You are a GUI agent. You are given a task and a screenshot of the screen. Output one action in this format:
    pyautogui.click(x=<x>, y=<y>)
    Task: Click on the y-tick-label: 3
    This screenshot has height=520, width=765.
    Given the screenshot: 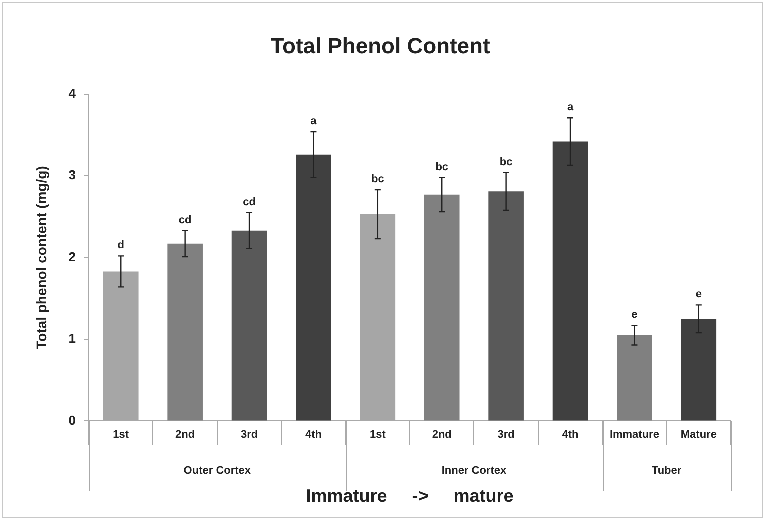 What is the action you would take?
    pyautogui.click(x=72, y=175)
    